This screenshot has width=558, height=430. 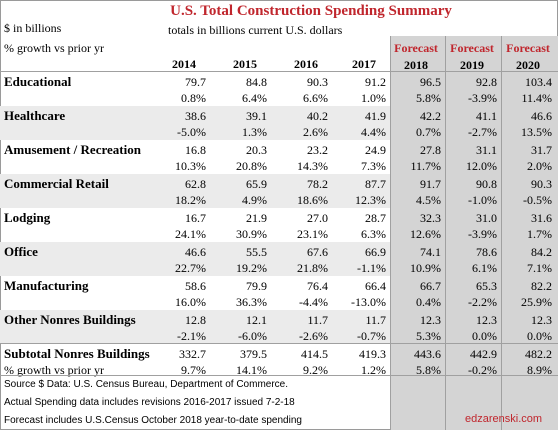 I want to click on value-cell: 78.6, so click(x=486, y=252).